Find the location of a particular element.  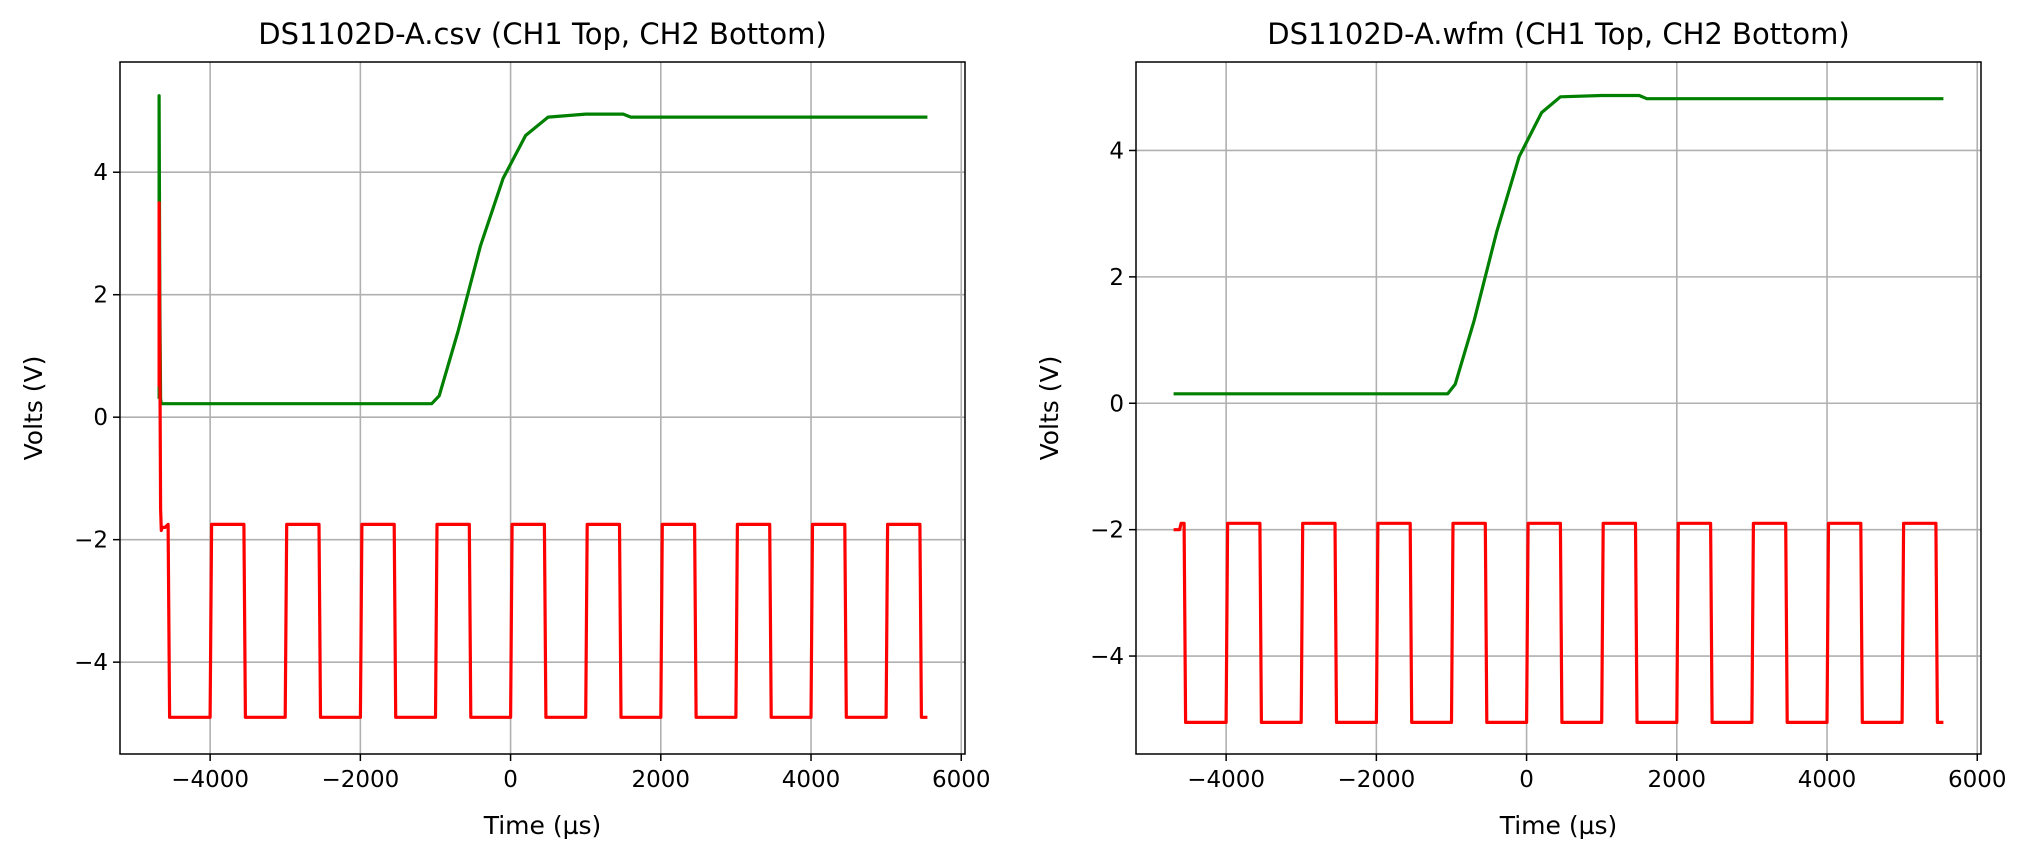

chart-title-csv: DS1102D-A.csv (CH1 Top, CH2 Bottom) is located at coordinates (542, 34).